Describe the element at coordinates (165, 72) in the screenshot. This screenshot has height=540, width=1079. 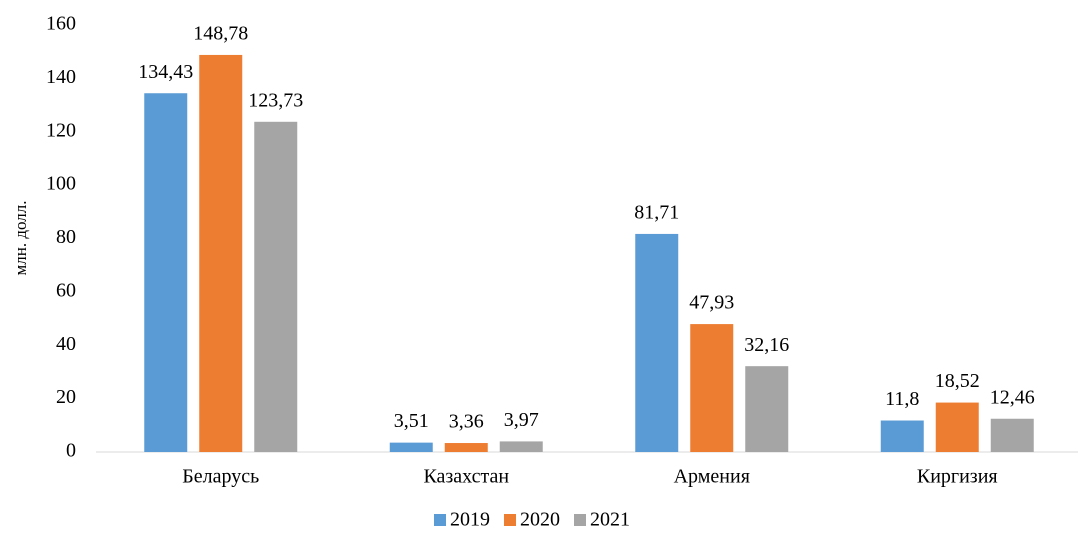
I see `data-label: 134,43` at that location.